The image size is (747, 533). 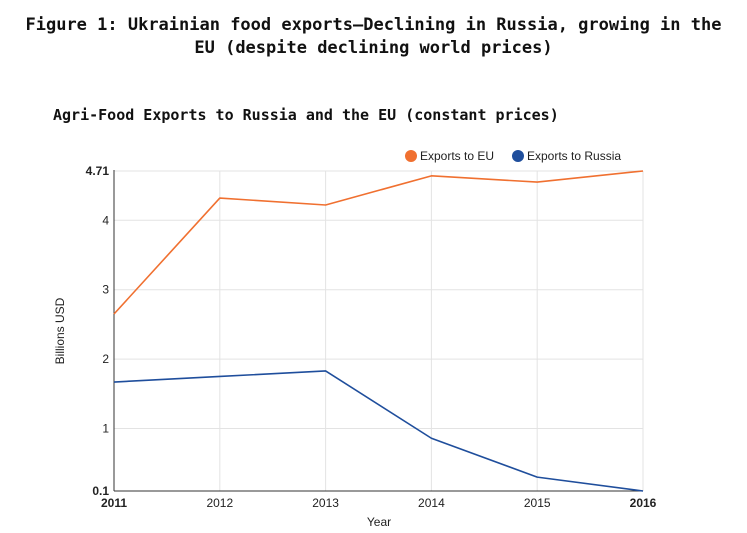 What do you see at coordinates (325, 503) in the screenshot?
I see `x-tick-label: 2013` at bounding box center [325, 503].